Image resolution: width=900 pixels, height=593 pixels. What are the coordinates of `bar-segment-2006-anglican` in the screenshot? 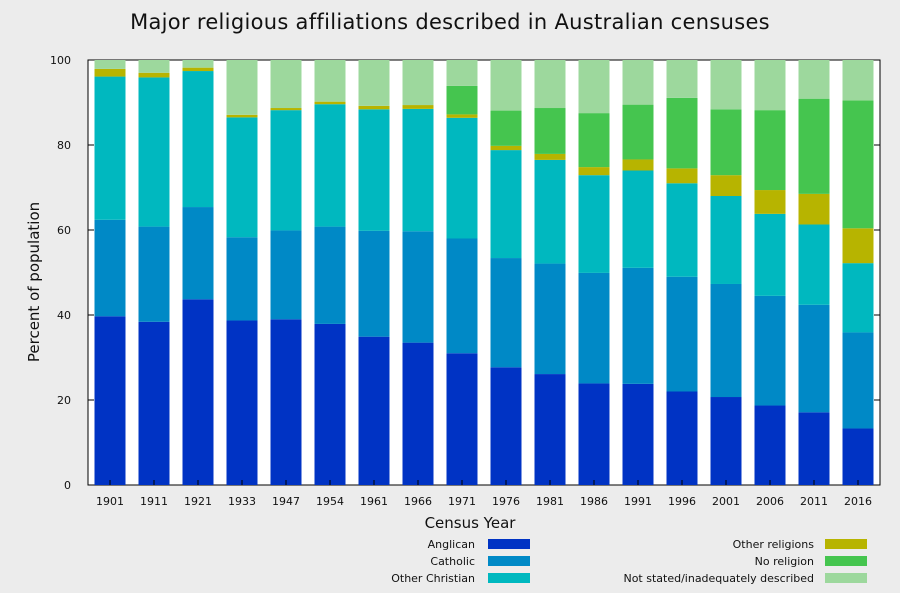 It's located at (770, 445).